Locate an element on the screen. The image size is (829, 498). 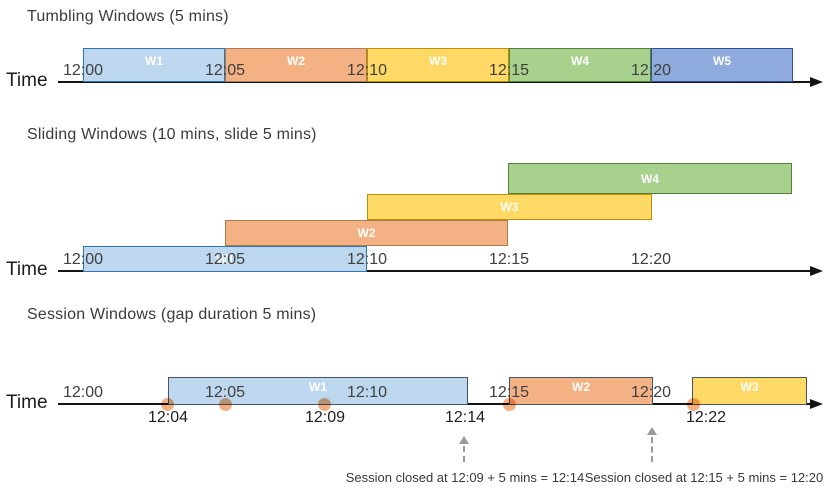
tumbling-title: Tumbling Windows (5 mins) is located at coordinates (128, 16).